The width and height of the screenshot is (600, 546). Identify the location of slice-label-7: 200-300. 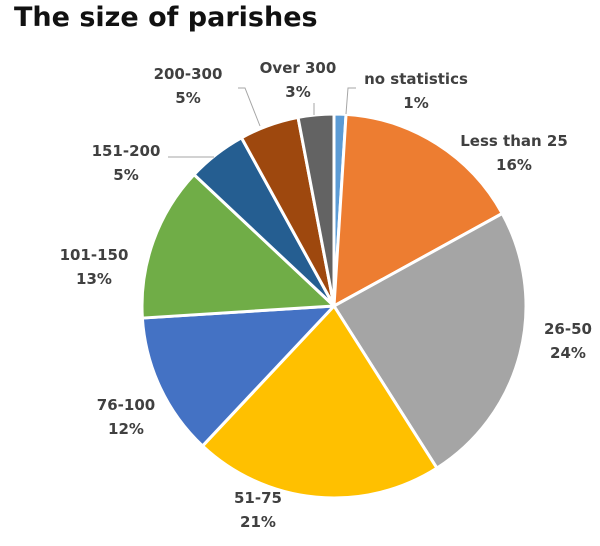
(188, 74).